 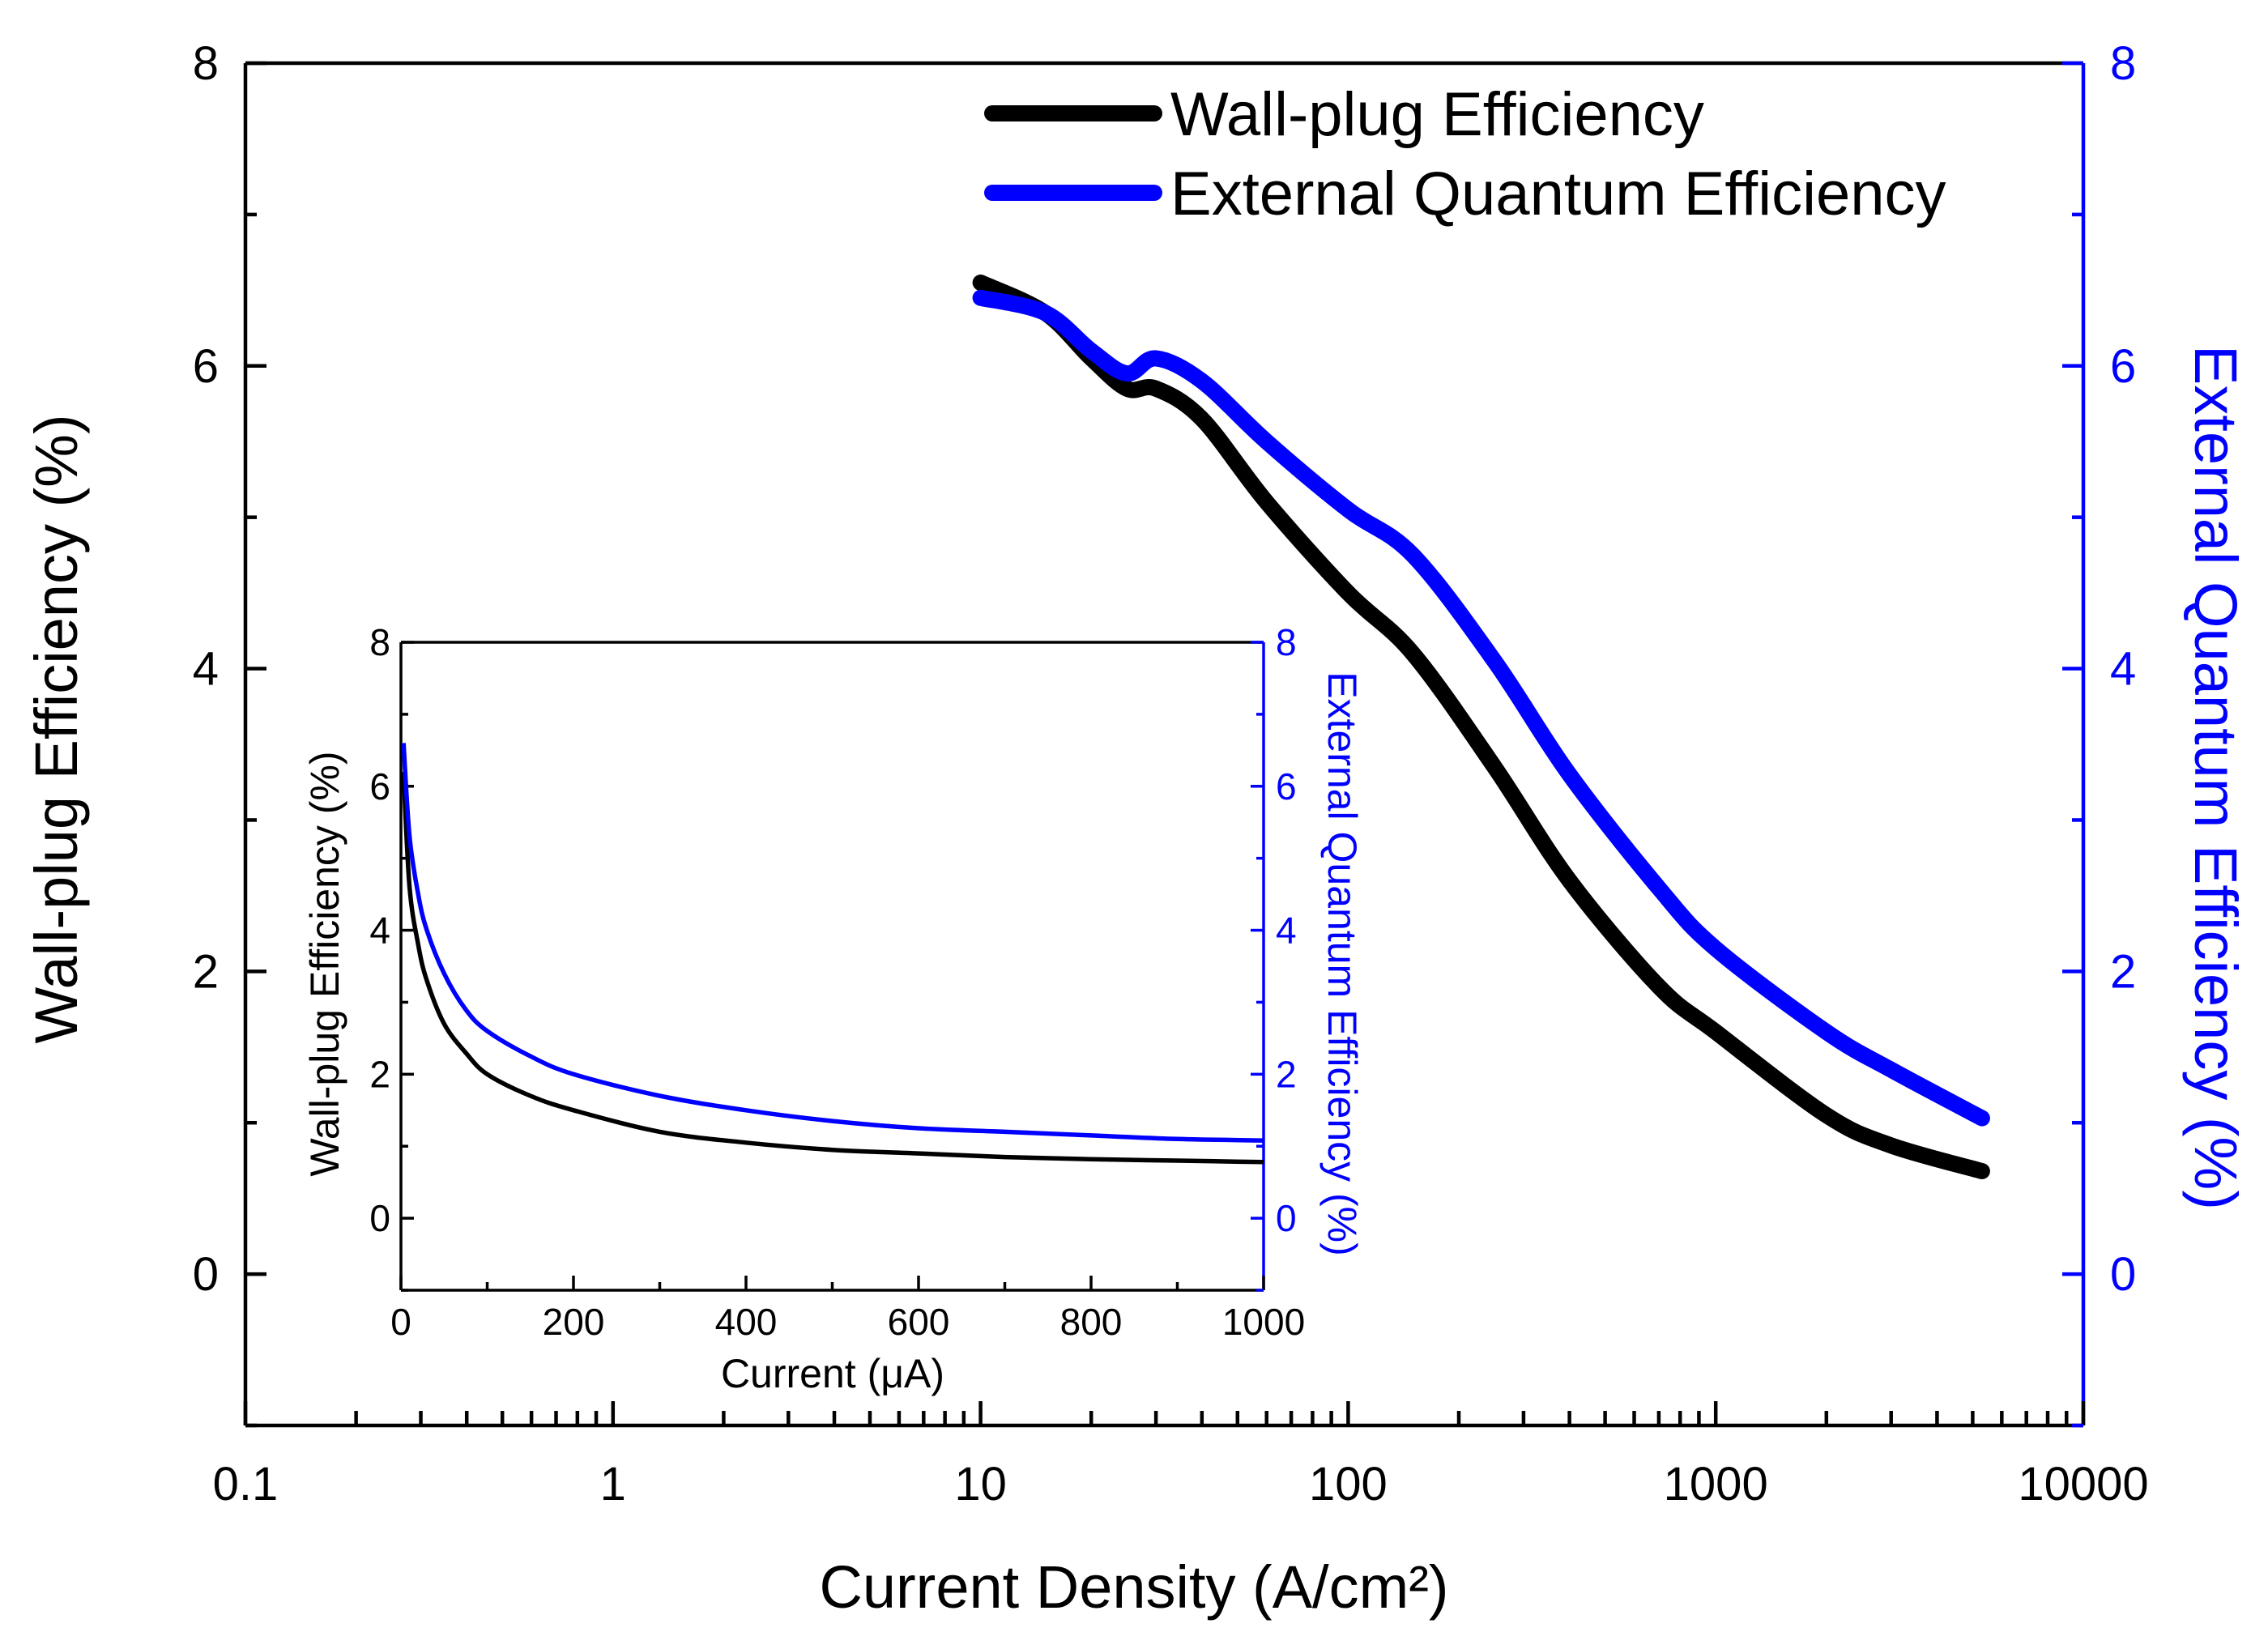 What do you see at coordinates (833, 1373) in the screenshot?
I see `inset-x-axis-label: Current (μA)` at bounding box center [833, 1373].